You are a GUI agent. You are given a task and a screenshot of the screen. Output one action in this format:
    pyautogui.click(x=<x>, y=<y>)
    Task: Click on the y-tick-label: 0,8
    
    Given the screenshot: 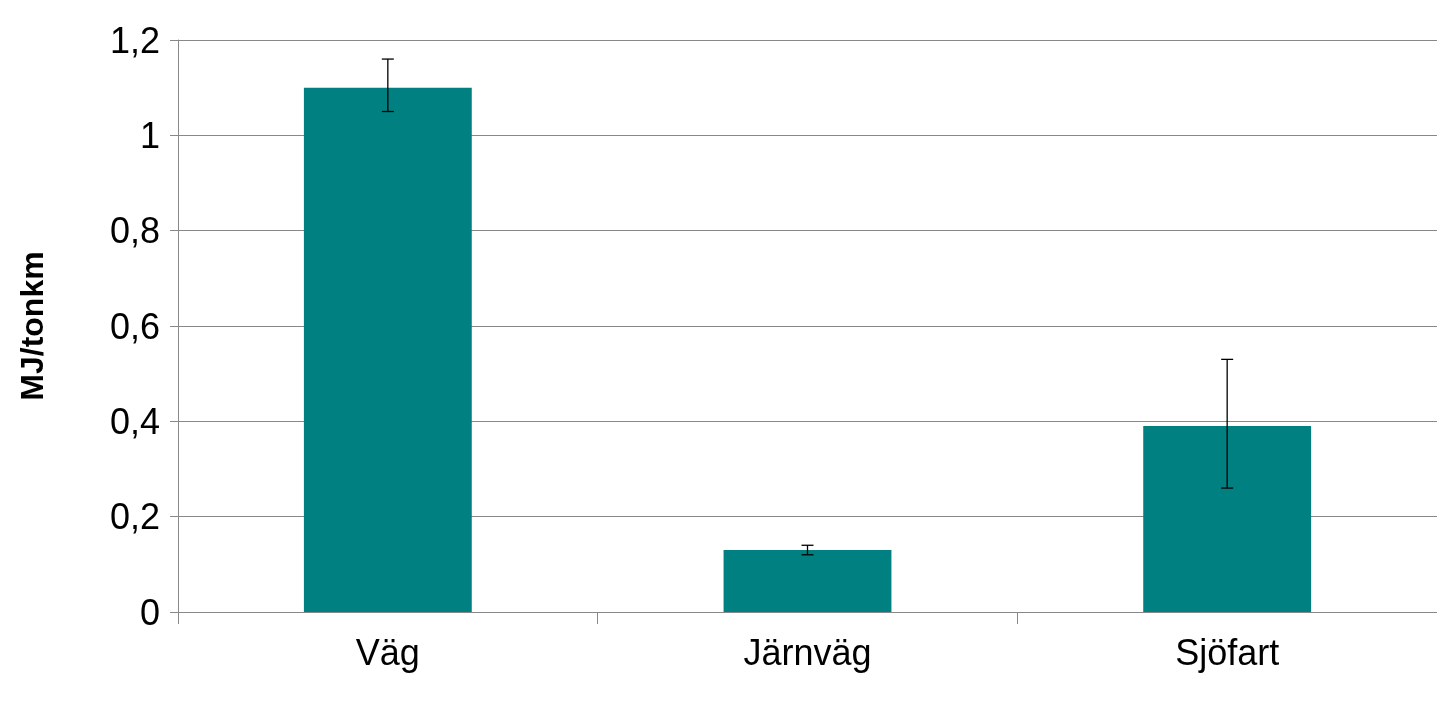 What is the action you would take?
    pyautogui.click(x=134, y=231)
    